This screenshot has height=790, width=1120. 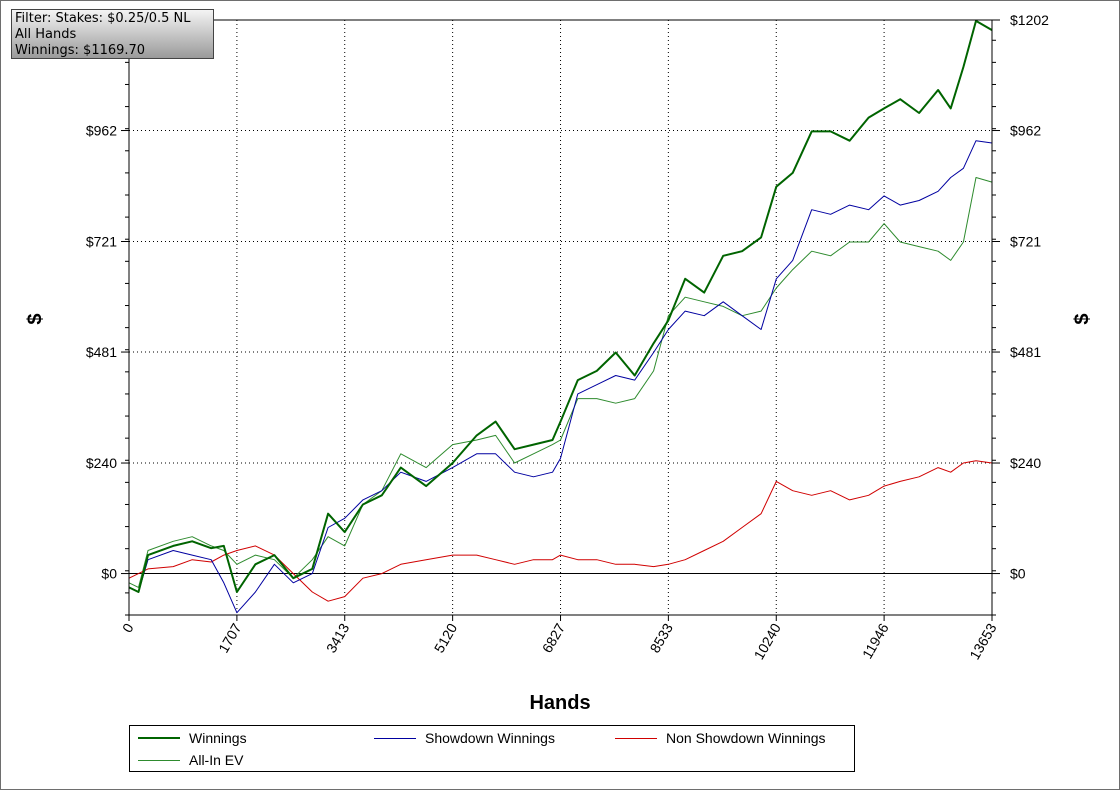 I want to click on series-non-showdown-winnings, so click(x=560, y=531).